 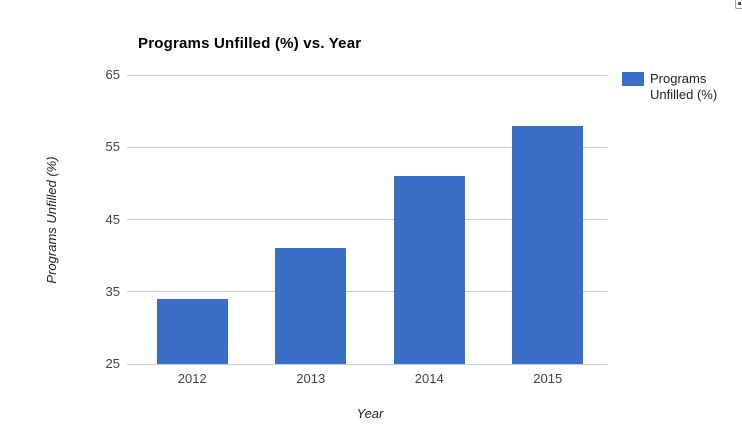 I want to click on y-axis-title: Programs Unfilled (%), so click(x=51, y=220).